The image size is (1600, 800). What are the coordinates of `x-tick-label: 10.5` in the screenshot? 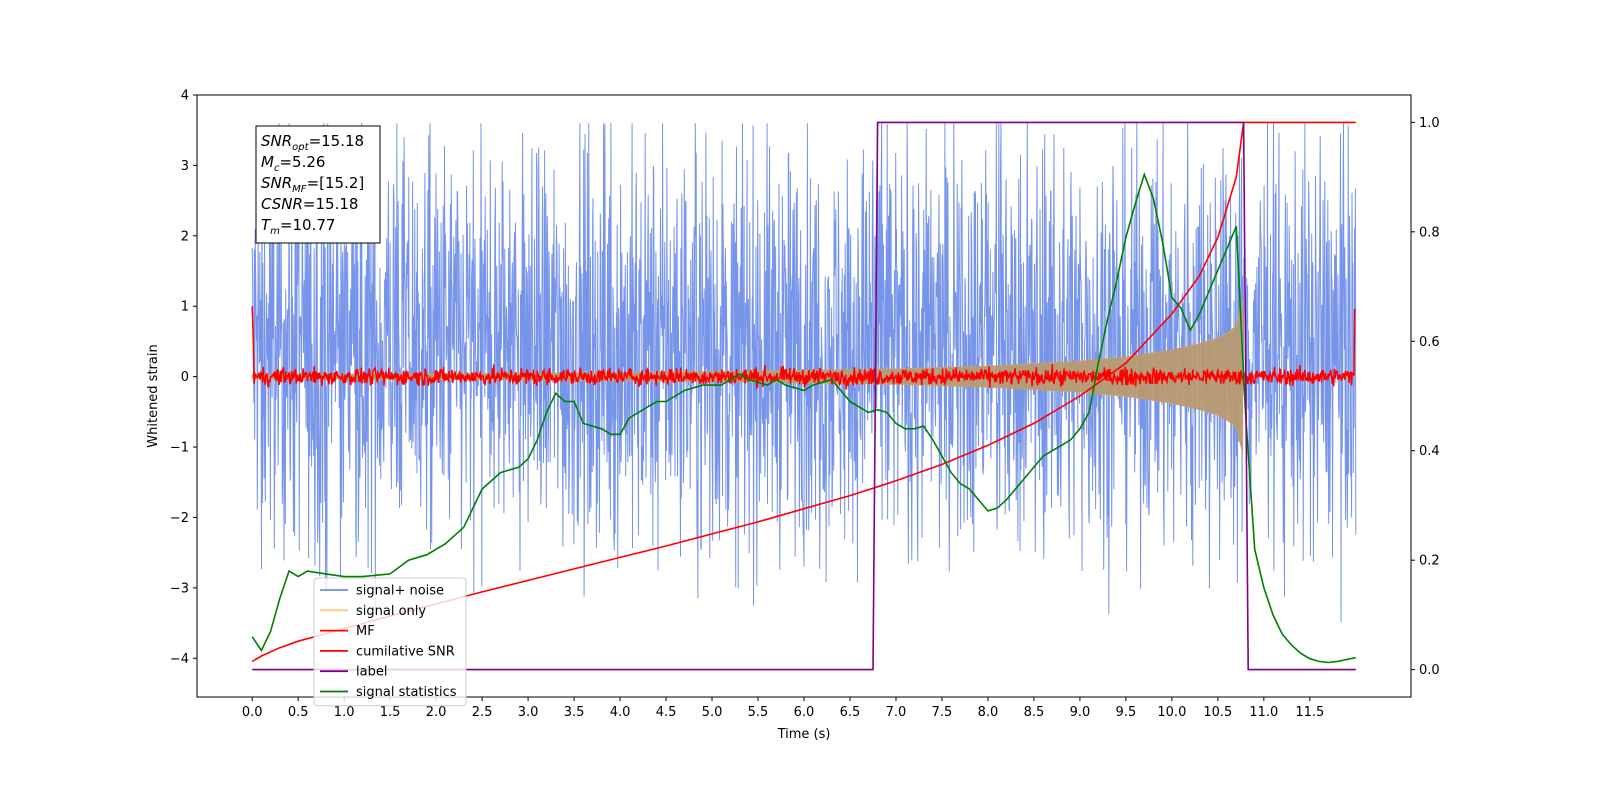 It's located at (1217, 712).